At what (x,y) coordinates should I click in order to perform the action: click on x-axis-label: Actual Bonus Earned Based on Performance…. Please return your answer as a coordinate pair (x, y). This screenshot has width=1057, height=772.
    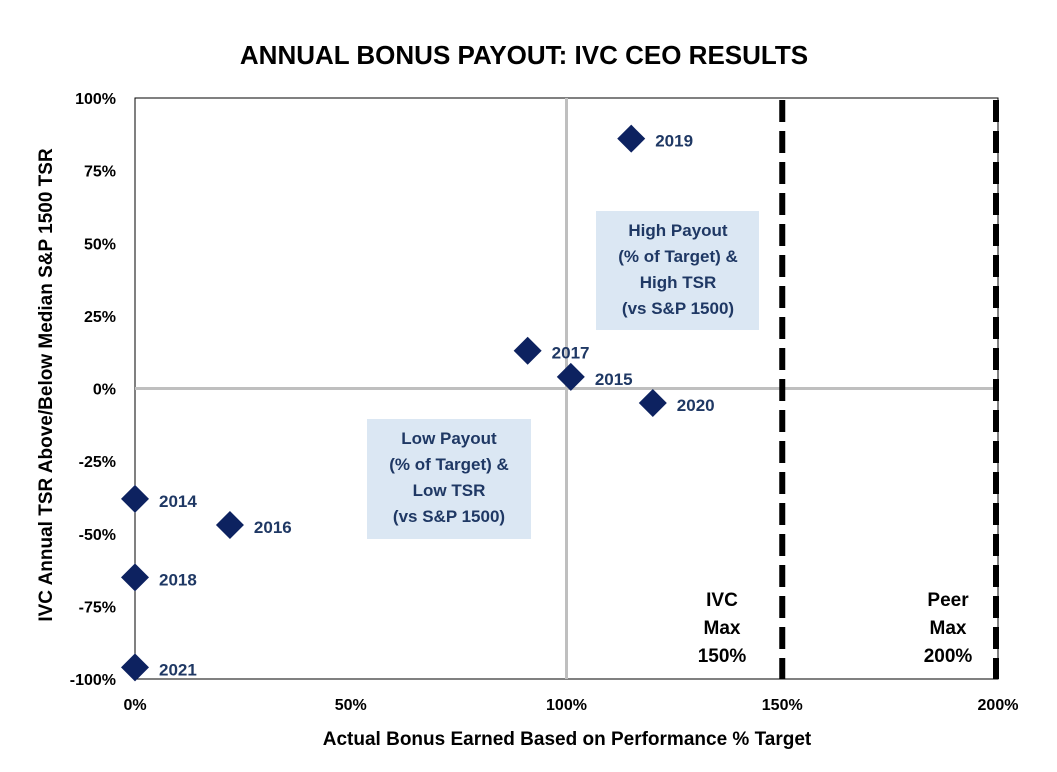
    Looking at the image, I should click on (567, 739).